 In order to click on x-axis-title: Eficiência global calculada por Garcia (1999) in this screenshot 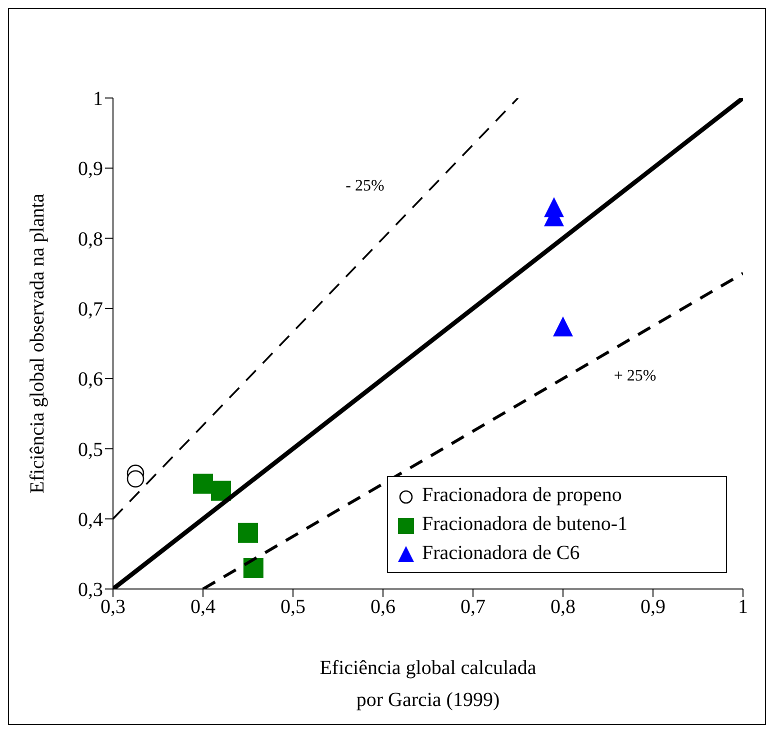, I will do `click(428, 684)`.